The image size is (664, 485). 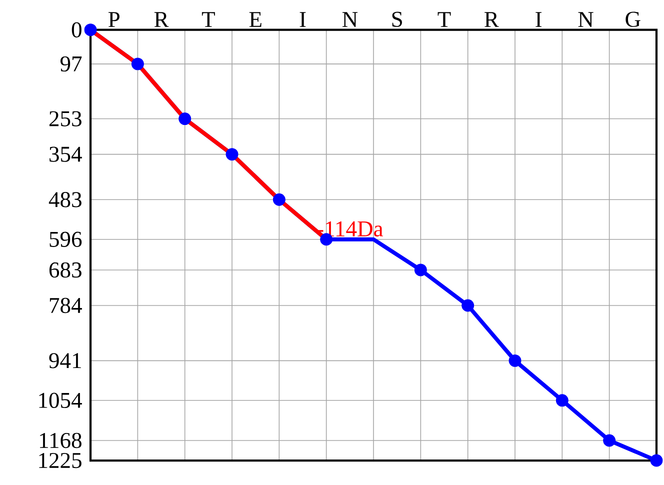 What do you see at coordinates (60, 460) in the screenshot?
I see `y-tick-label: 1225` at bounding box center [60, 460].